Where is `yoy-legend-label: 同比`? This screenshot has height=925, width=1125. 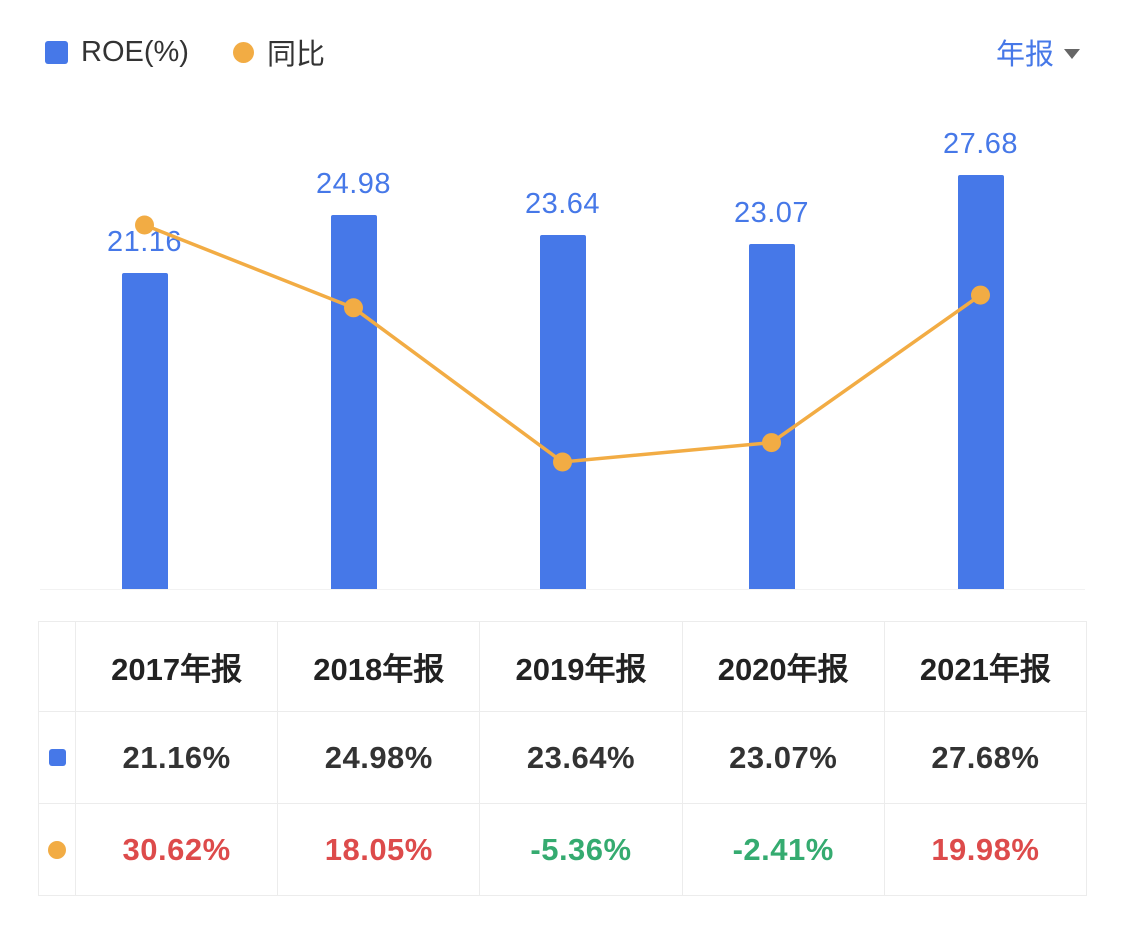 yoy-legend-label: 同比 is located at coordinates (295, 55).